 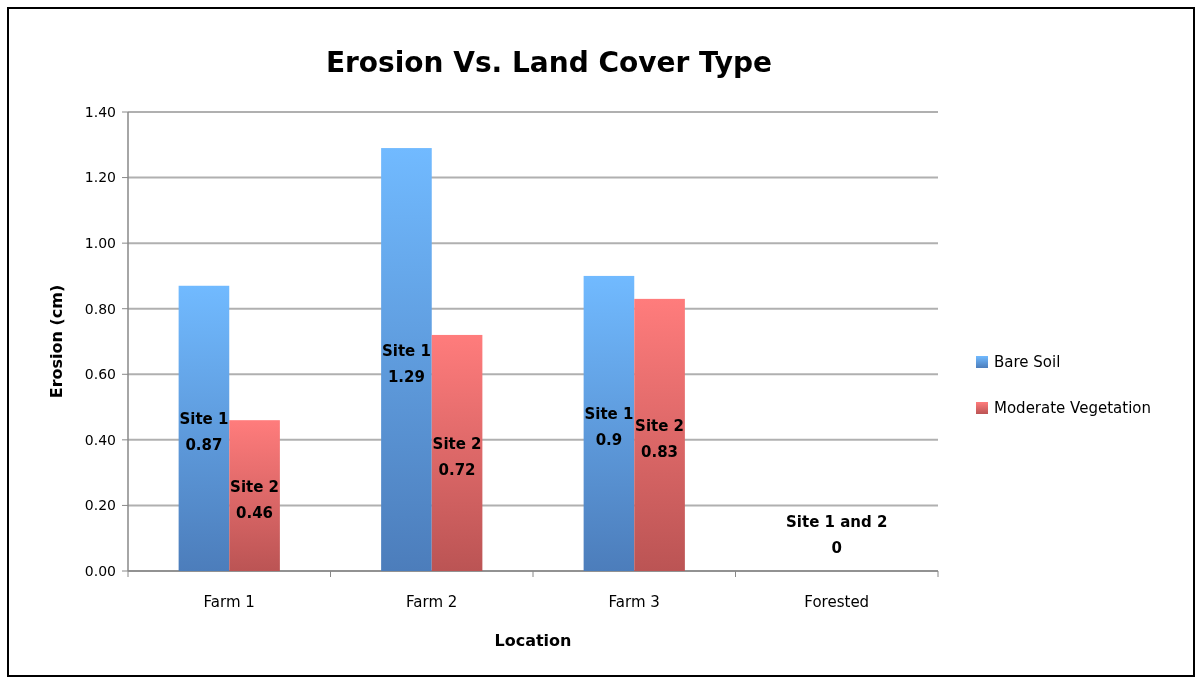 What do you see at coordinates (533, 640) in the screenshot?
I see `x-axis-title: Location` at bounding box center [533, 640].